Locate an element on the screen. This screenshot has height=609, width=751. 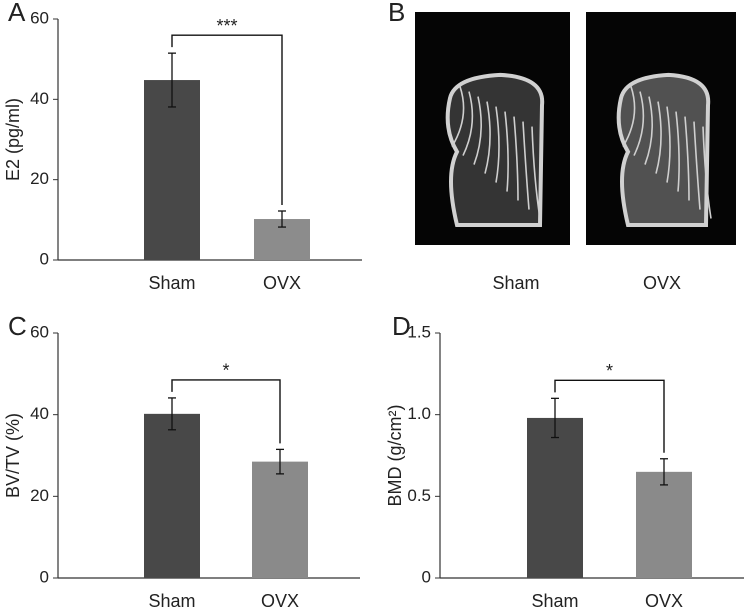
panel-label: A is located at coordinates (17, 13).